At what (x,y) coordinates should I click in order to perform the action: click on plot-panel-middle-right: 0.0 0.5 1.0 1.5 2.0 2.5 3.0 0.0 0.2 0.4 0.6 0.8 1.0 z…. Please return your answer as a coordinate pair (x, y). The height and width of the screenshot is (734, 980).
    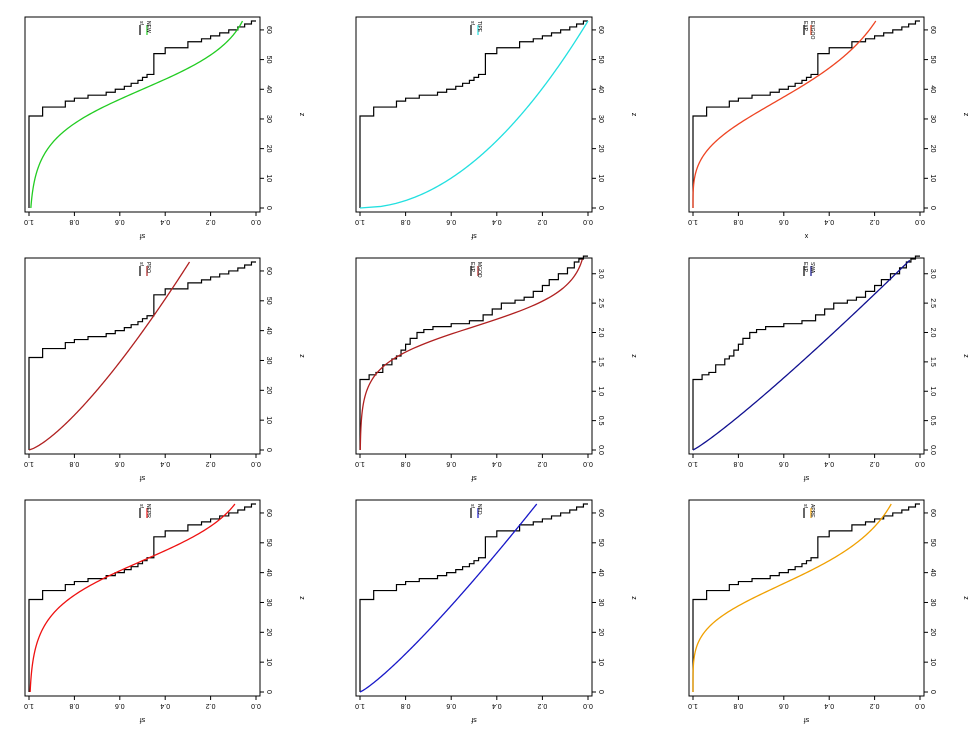
    Looking at the image, I should click on (828, 368).